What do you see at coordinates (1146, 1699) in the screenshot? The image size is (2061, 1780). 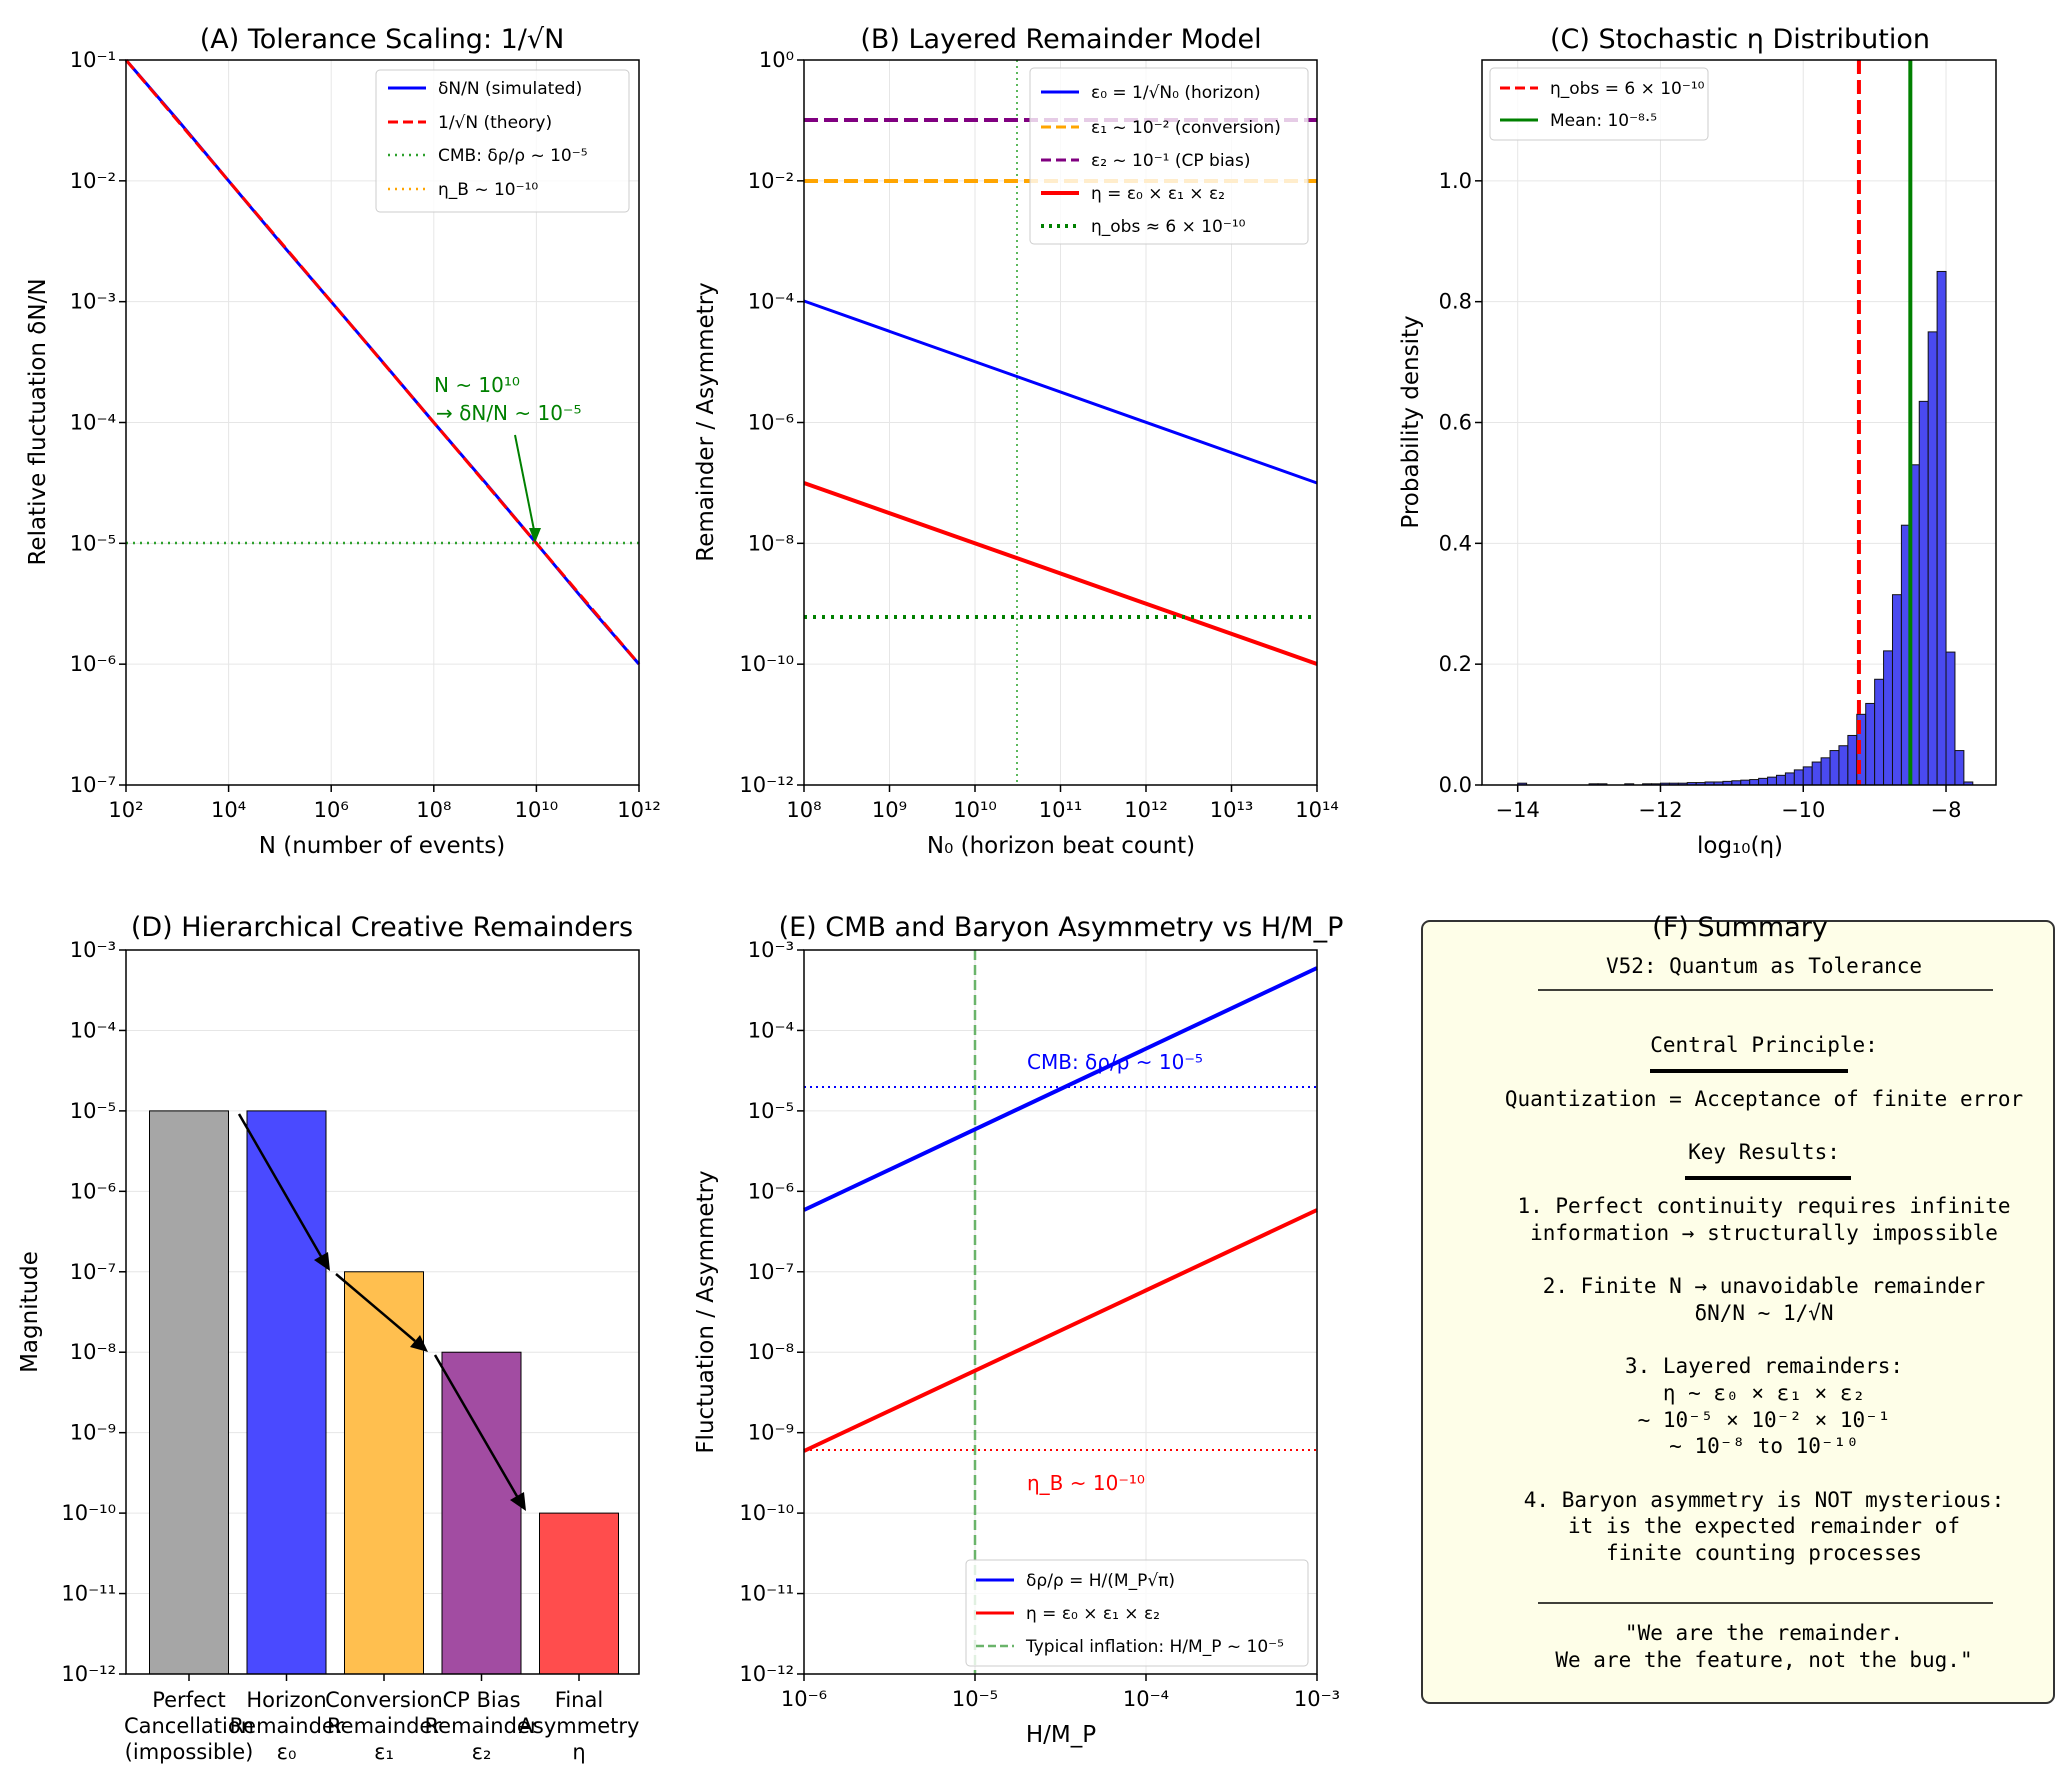 I see `x-tick-label-2: 10⁻⁴` at bounding box center [1146, 1699].